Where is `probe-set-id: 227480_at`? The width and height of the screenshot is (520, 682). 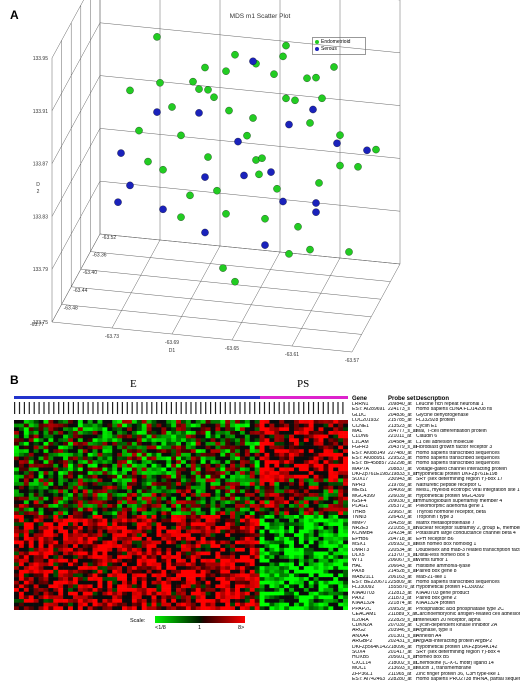 probe-set-id: 227480_at is located at coordinates (400, 453).